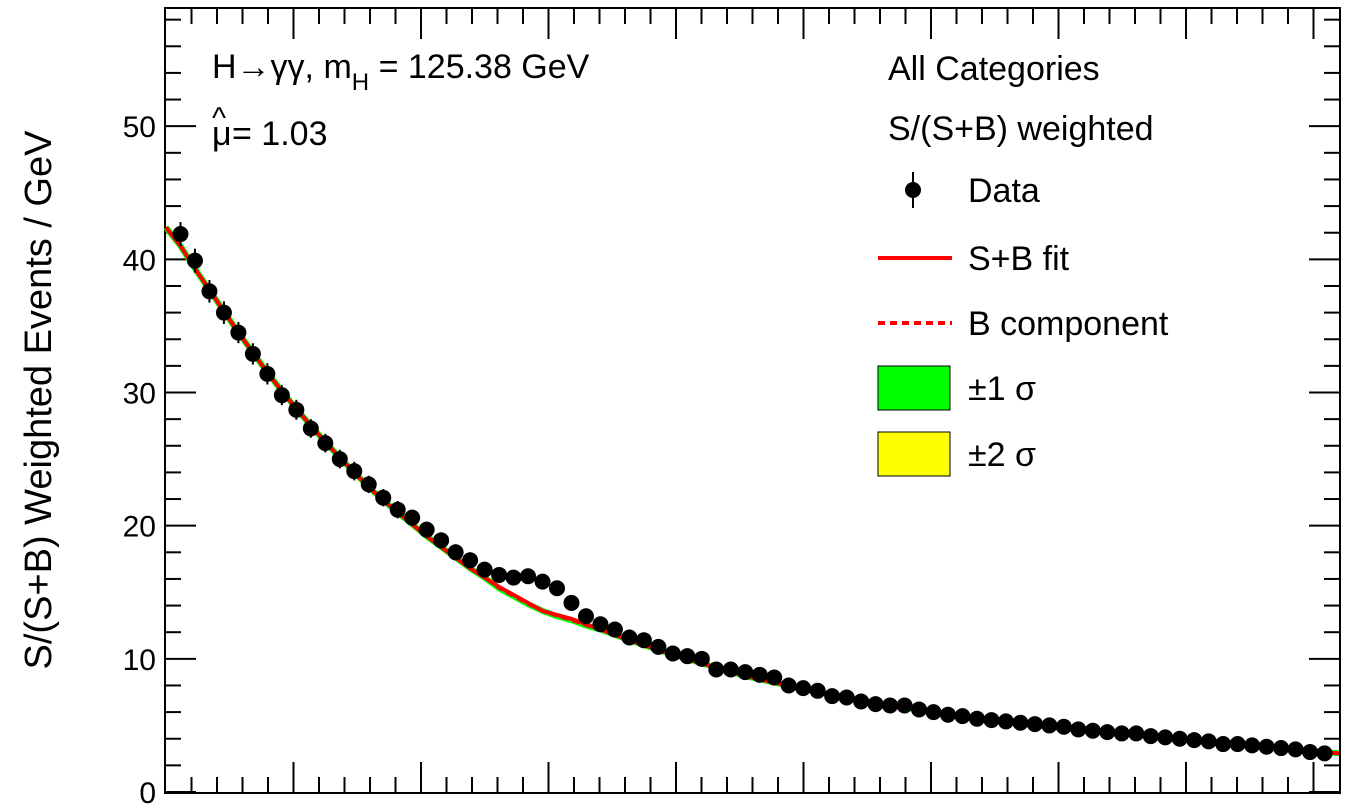 The height and width of the screenshot is (808, 1345). What do you see at coordinates (139, 660) in the screenshot?
I see `y-tick-label: 10` at bounding box center [139, 660].